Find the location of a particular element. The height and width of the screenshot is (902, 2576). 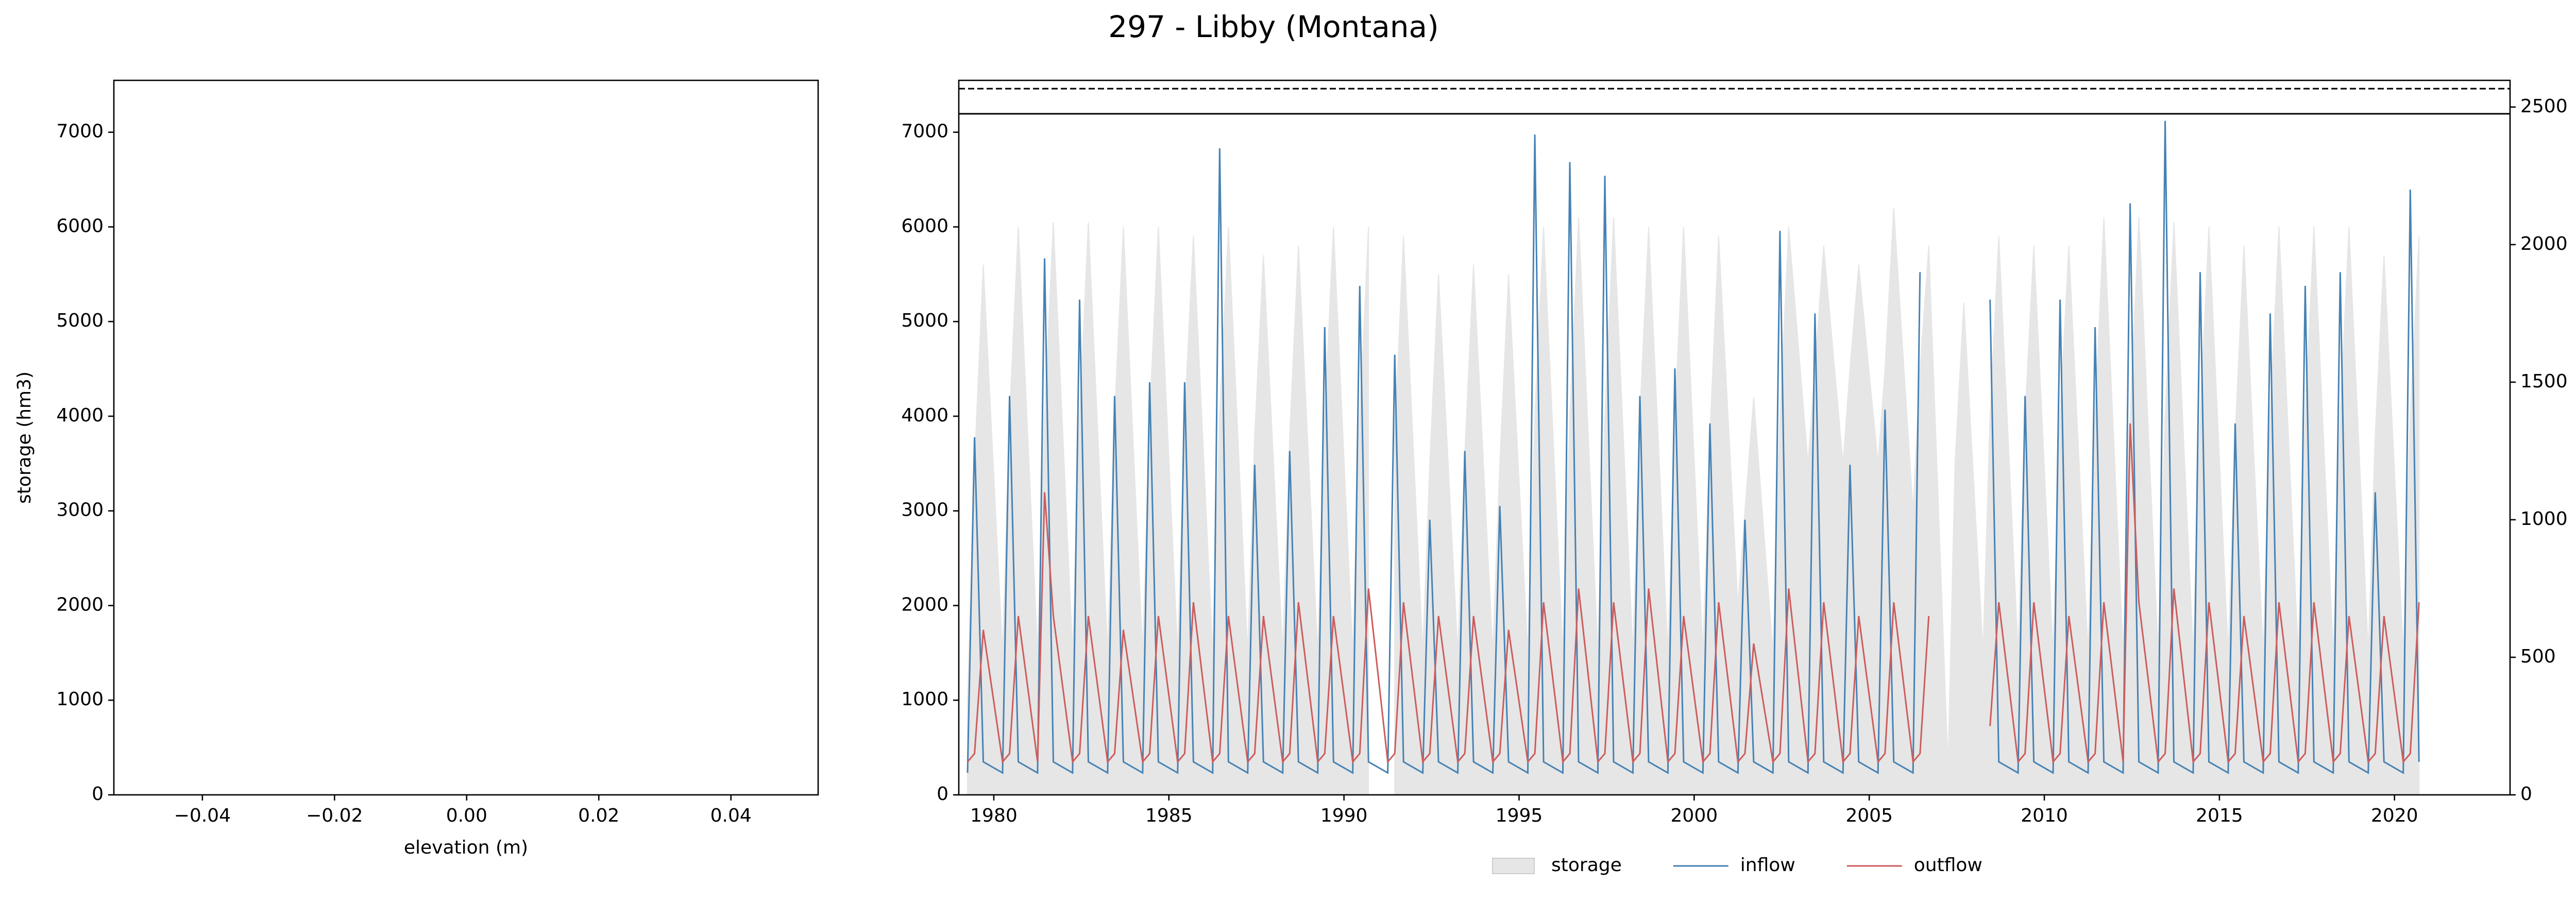

y2-tick-label: 500 is located at coordinates (2538, 656).